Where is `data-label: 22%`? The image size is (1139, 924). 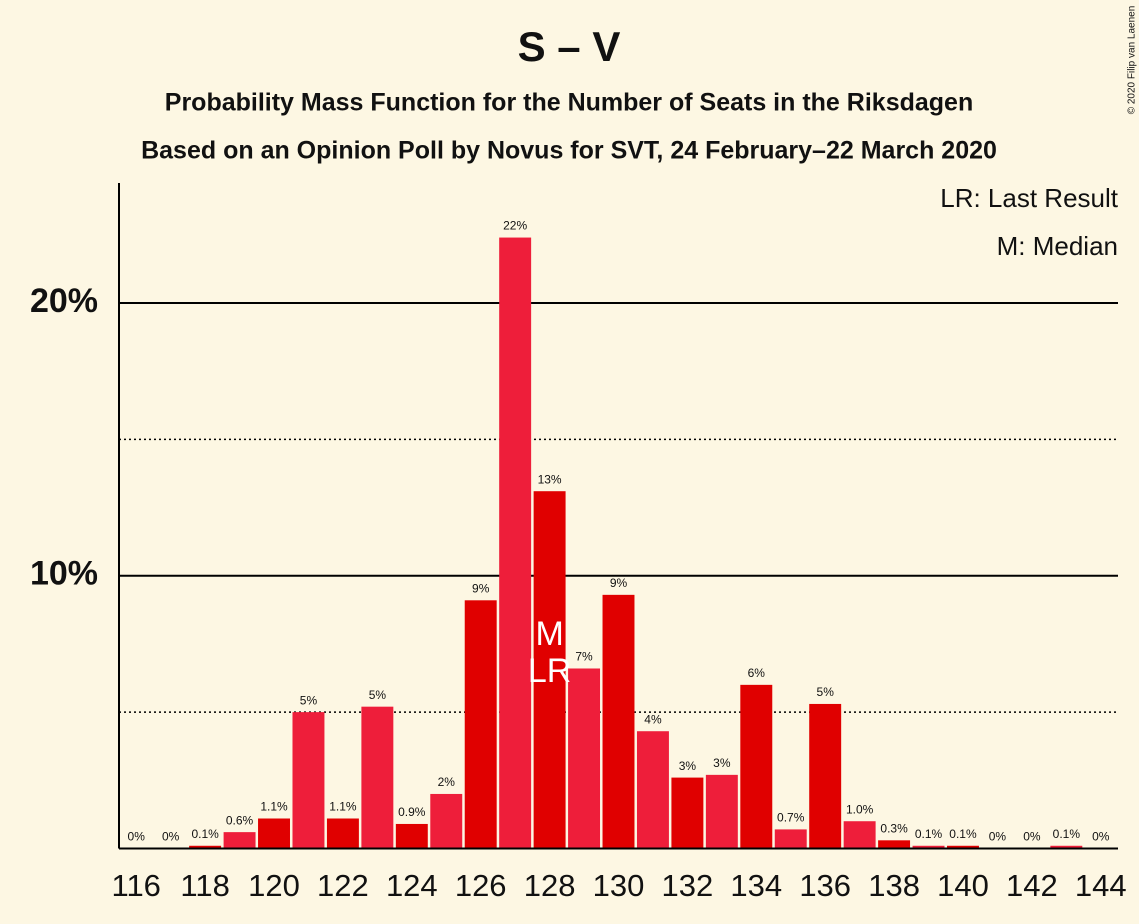
data-label: 22% is located at coordinates (515, 226).